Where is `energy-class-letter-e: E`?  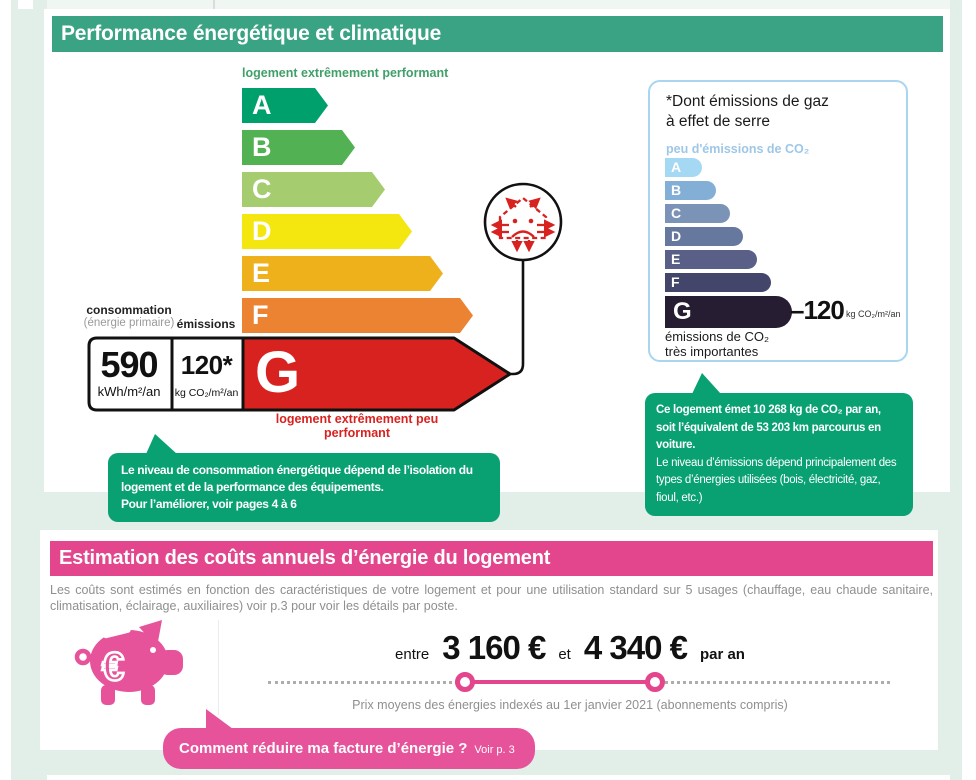 energy-class-letter-e: E is located at coordinates (261, 273).